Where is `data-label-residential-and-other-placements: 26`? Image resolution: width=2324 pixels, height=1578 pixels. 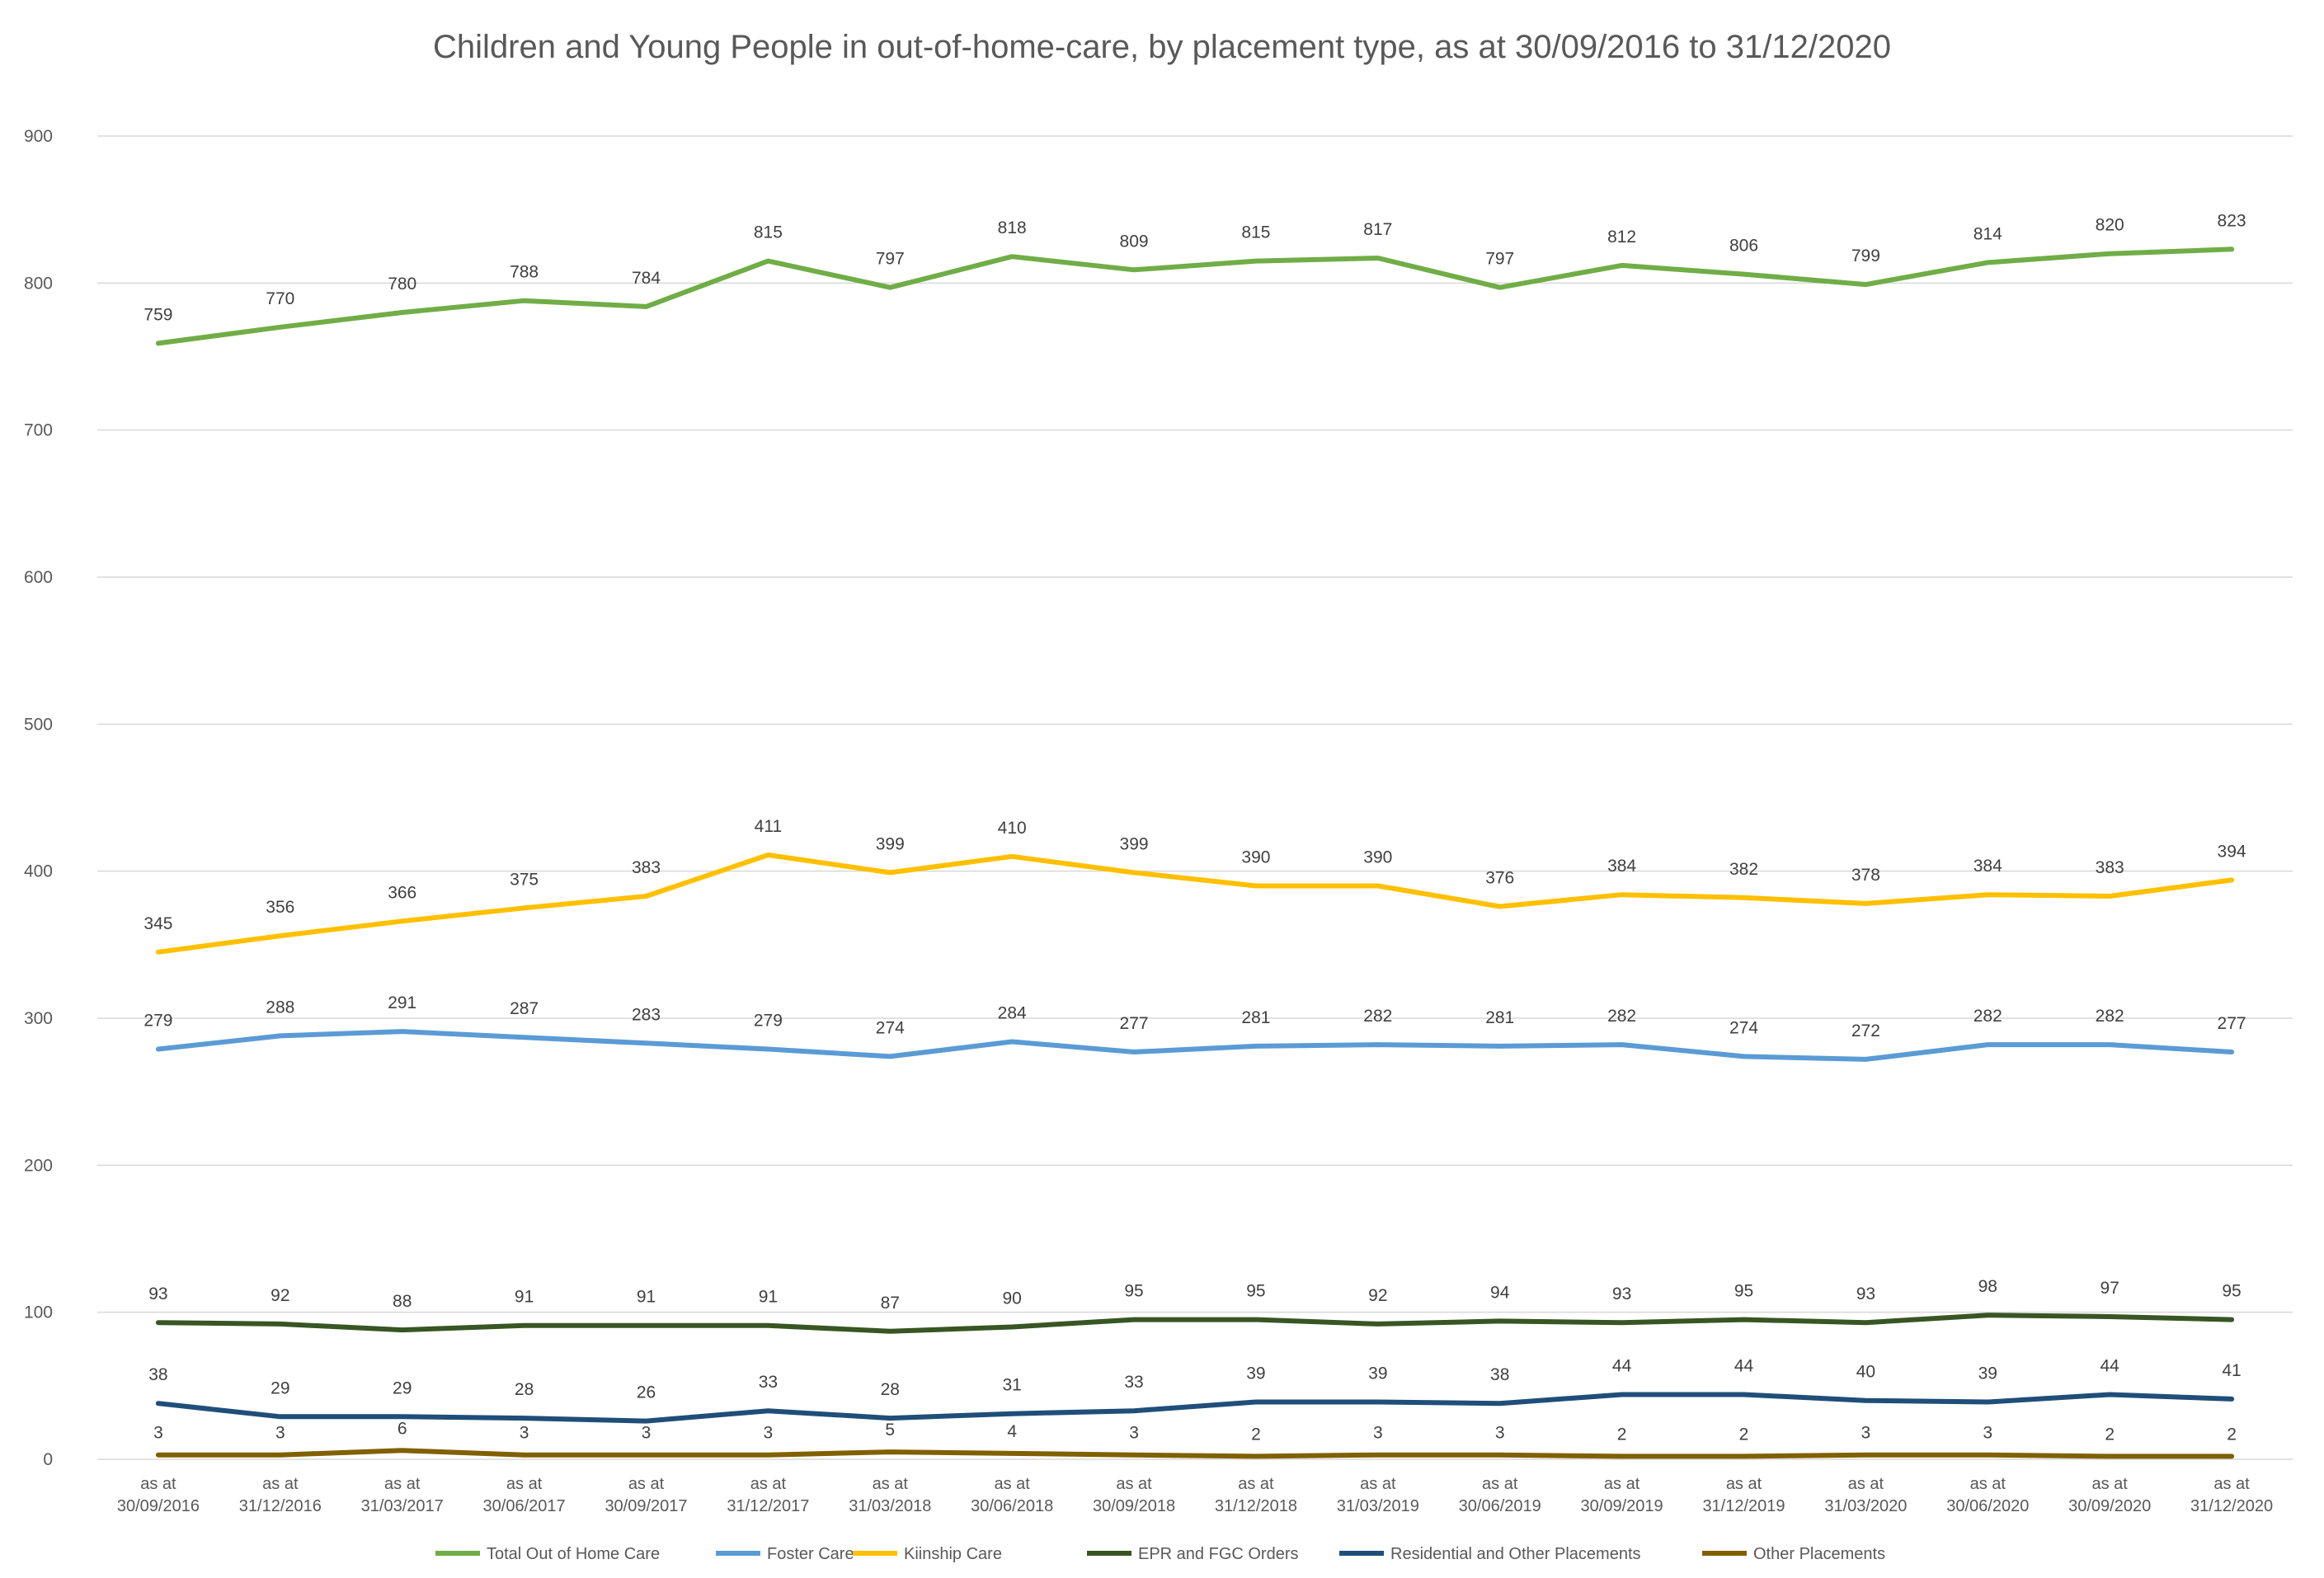 data-label-residential-and-other-placements: 26 is located at coordinates (646, 1392).